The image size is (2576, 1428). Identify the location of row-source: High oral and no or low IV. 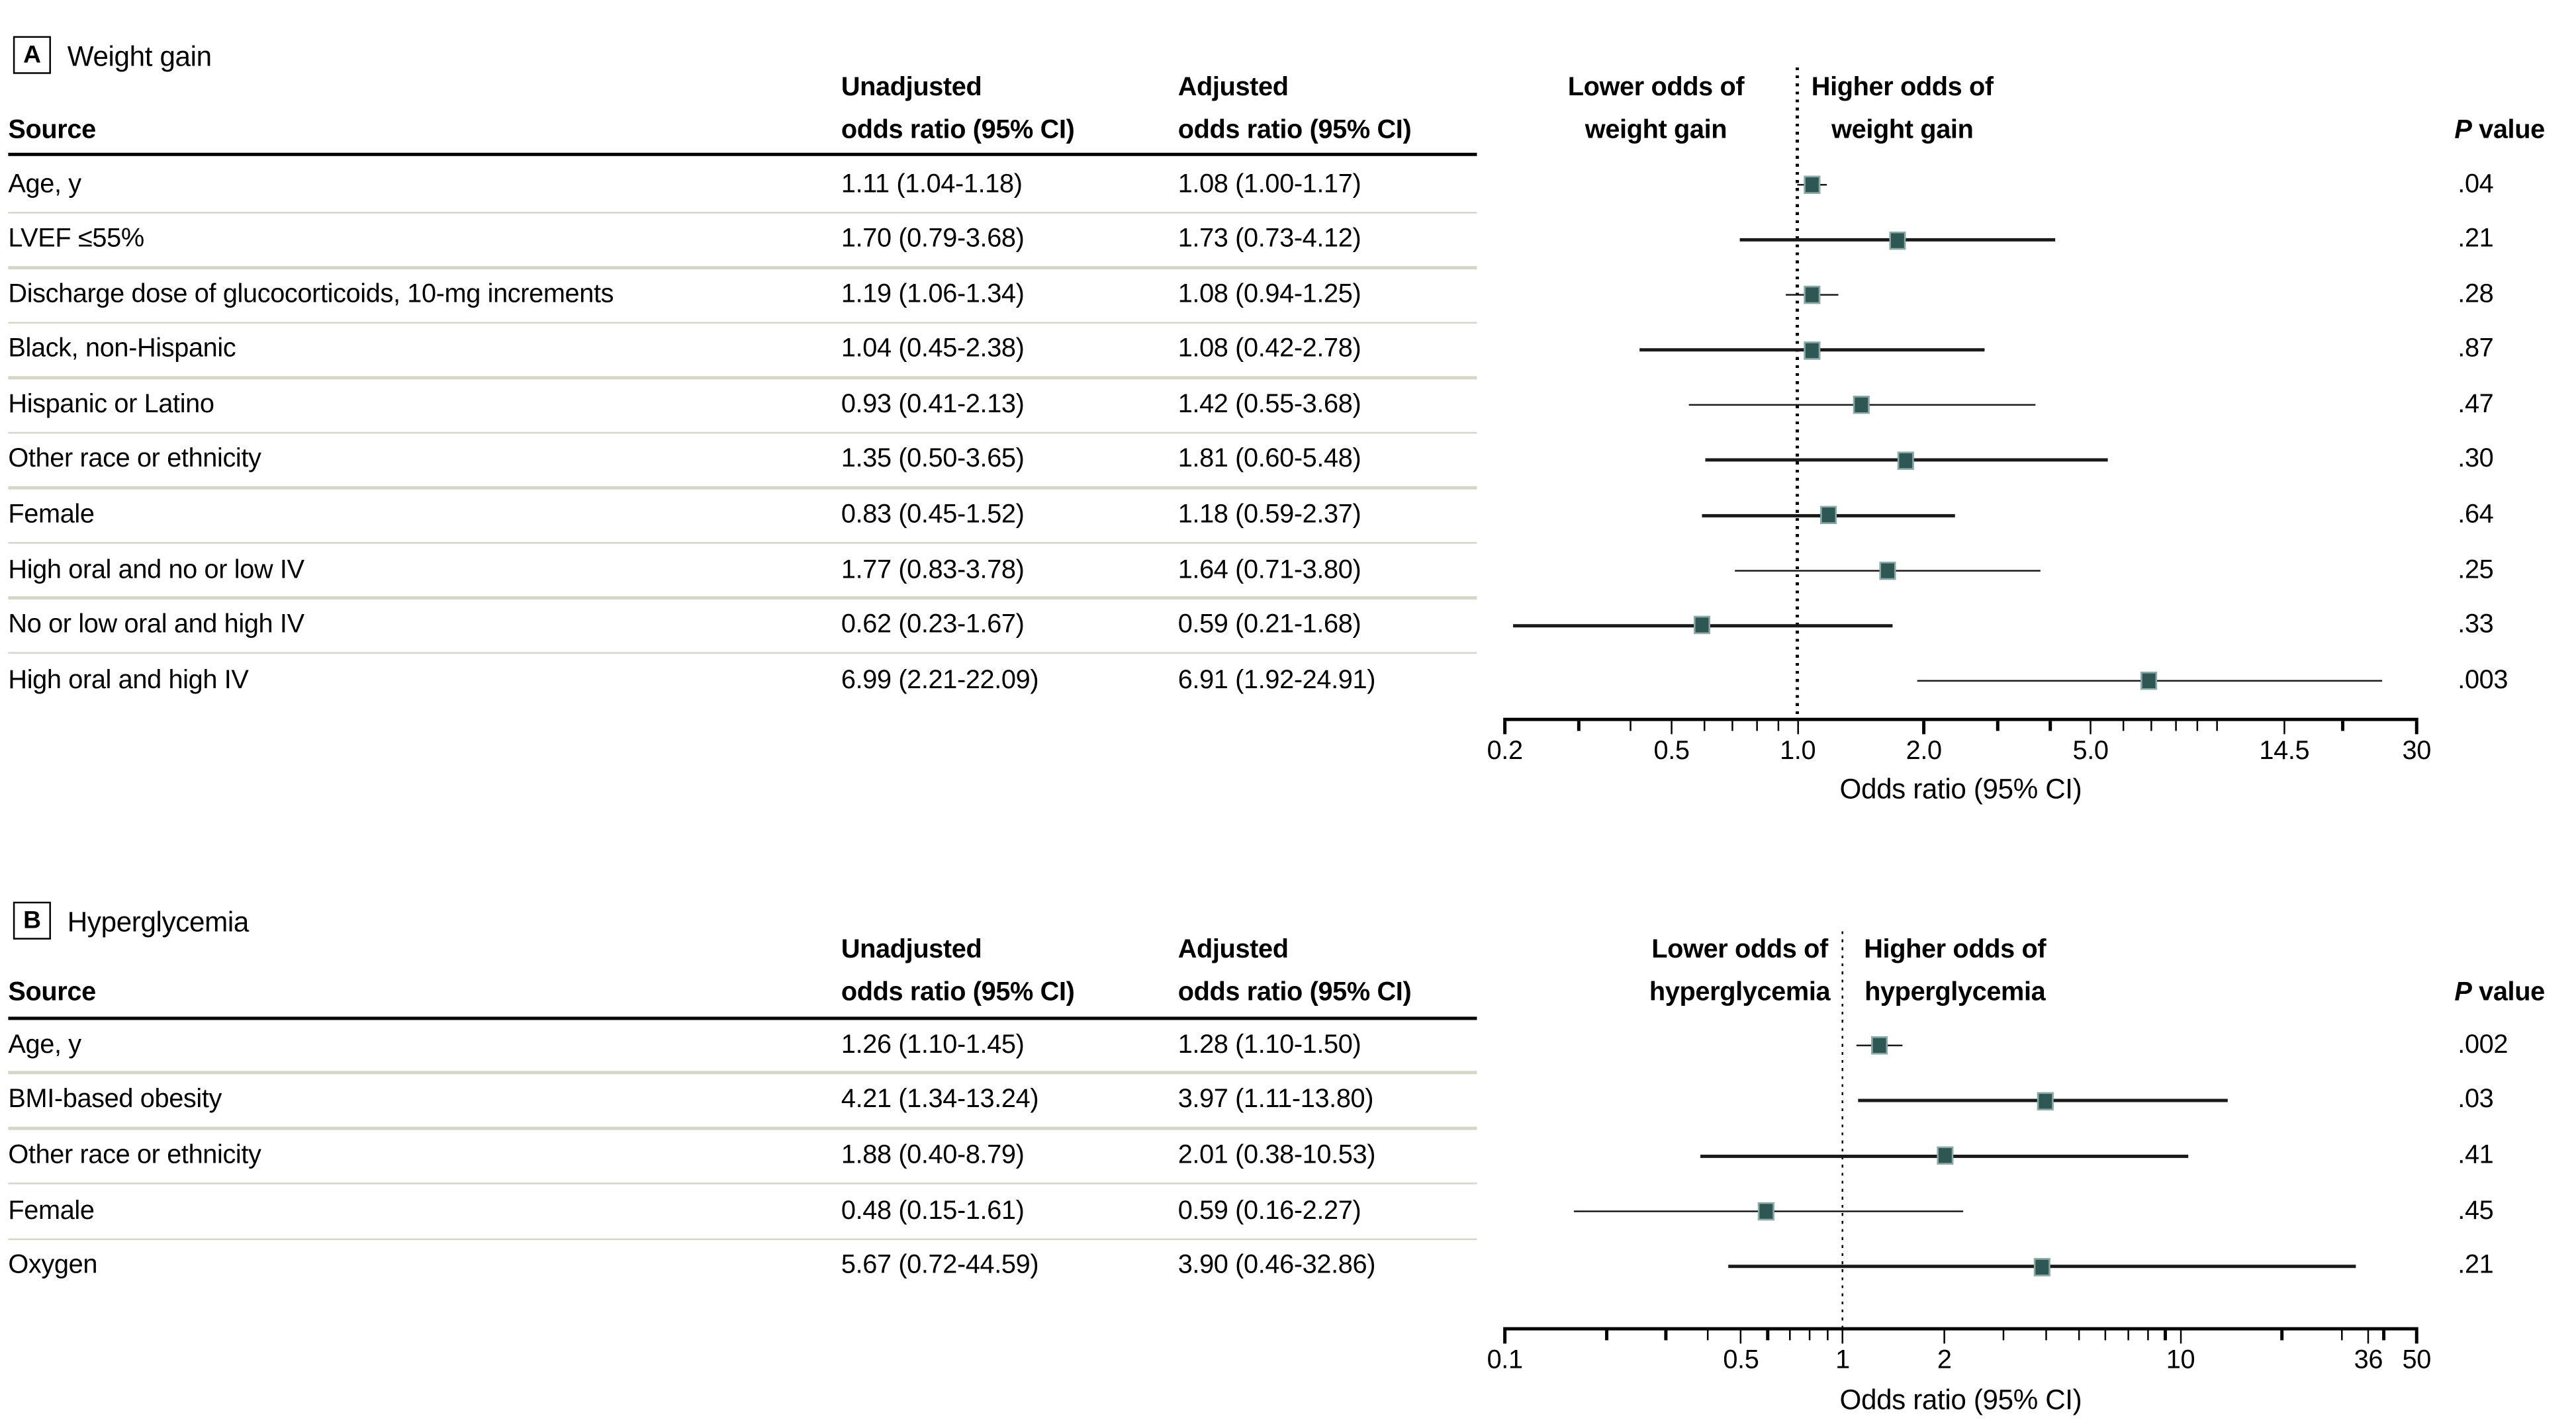
(156, 570).